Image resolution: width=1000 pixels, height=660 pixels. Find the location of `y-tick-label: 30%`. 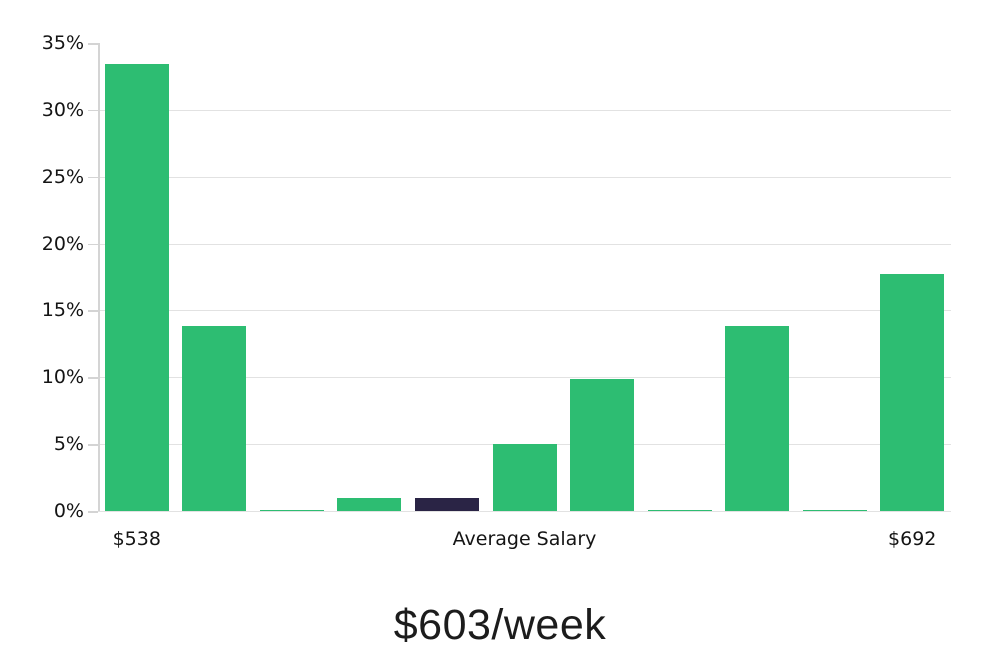

y-tick-label: 30% is located at coordinates (62, 109).